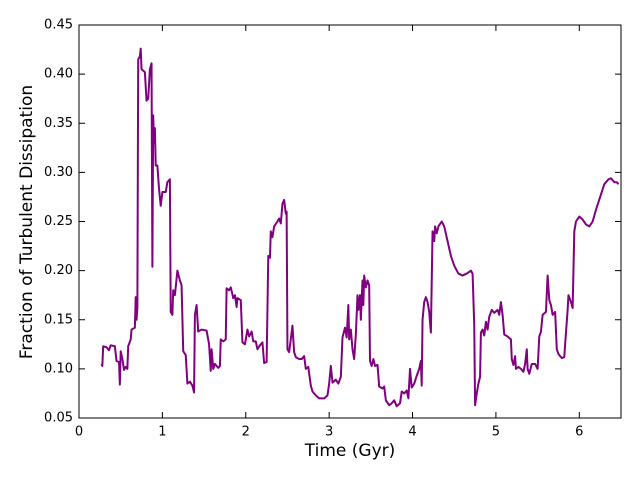  Describe the element at coordinates (58, 74) in the screenshot. I see `y-tick-label: 0.40` at that location.